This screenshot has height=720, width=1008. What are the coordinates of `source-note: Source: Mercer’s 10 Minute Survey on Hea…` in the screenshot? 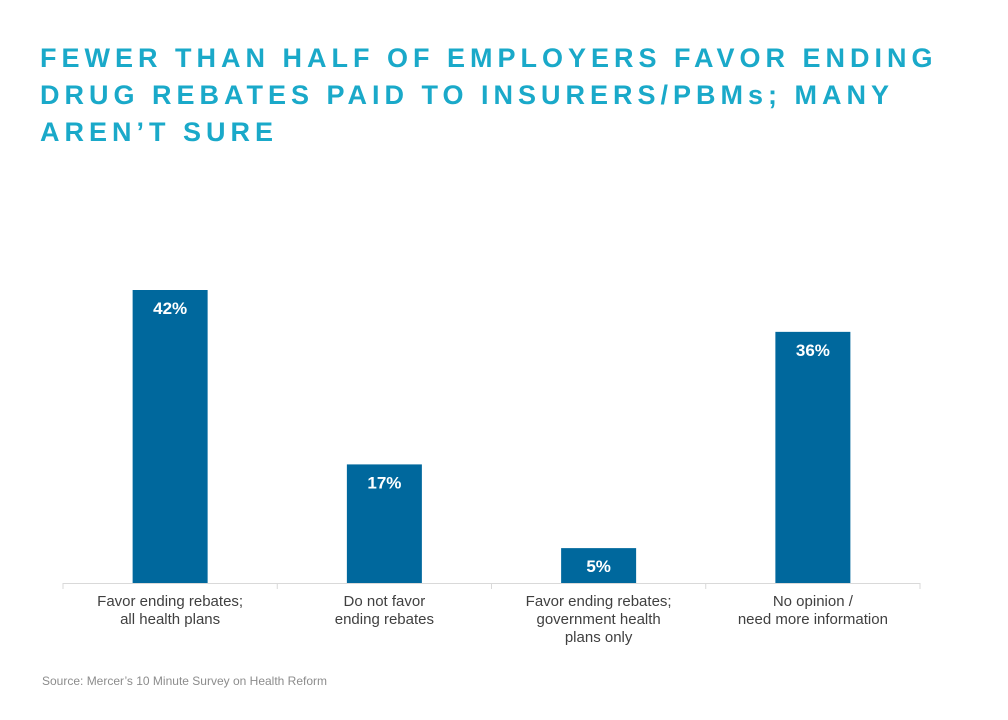 It's located at (185, 681).